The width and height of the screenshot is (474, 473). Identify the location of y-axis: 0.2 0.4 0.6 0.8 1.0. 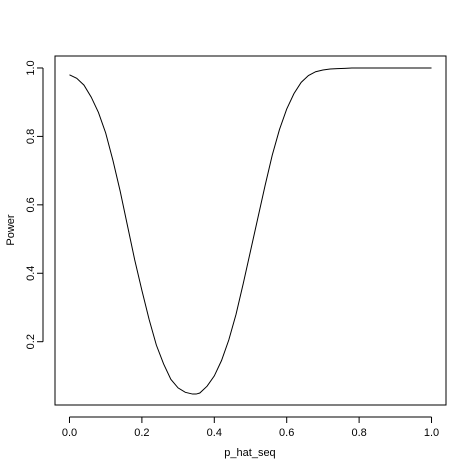
(34, 204).